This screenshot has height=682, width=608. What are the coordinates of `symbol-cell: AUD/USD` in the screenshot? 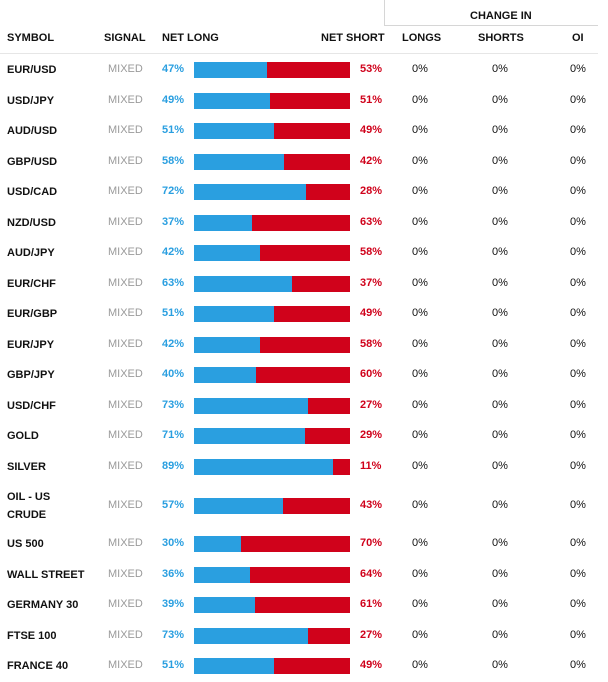 It's located at (32, 131).